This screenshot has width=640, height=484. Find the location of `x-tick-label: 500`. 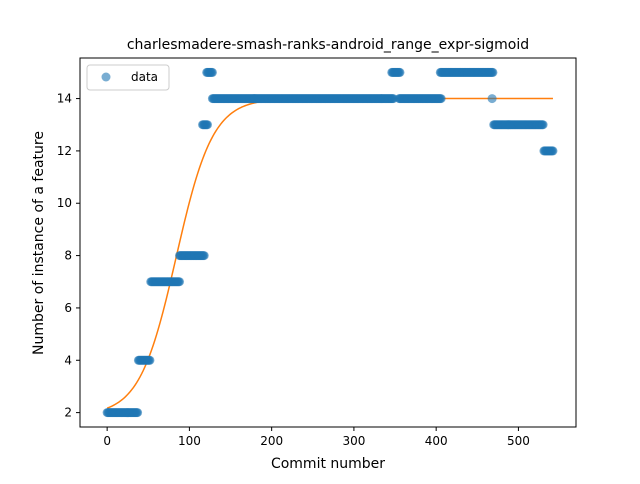

x-tick-label: 500 is located at coordinates (518, 441).